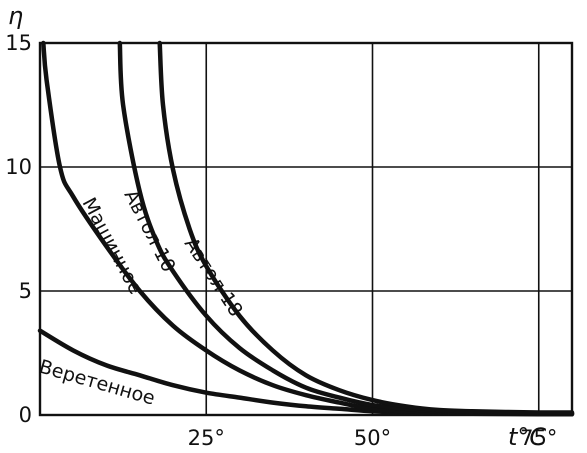 The image size is (587, 453). Describe the element at coordinates (25, 291) in the screenshot. I see `y-tick-label-1: 5` at that location.